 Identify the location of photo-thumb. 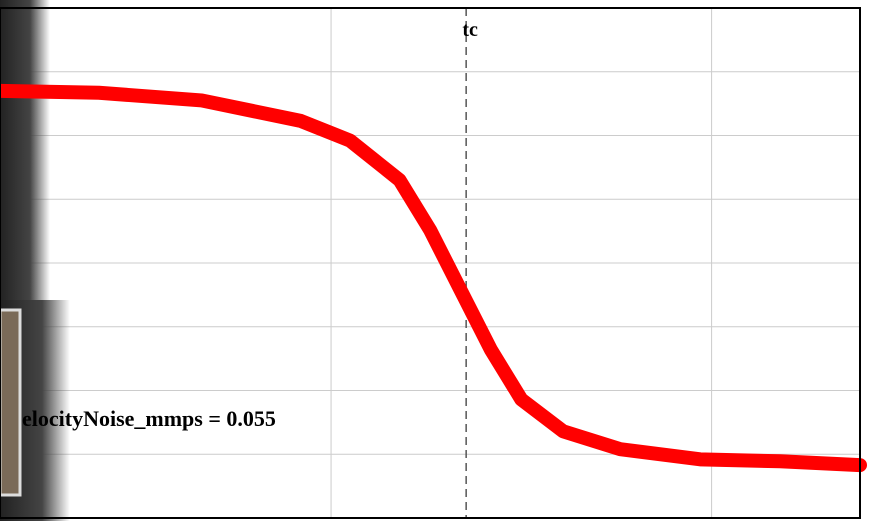
(11, 402).